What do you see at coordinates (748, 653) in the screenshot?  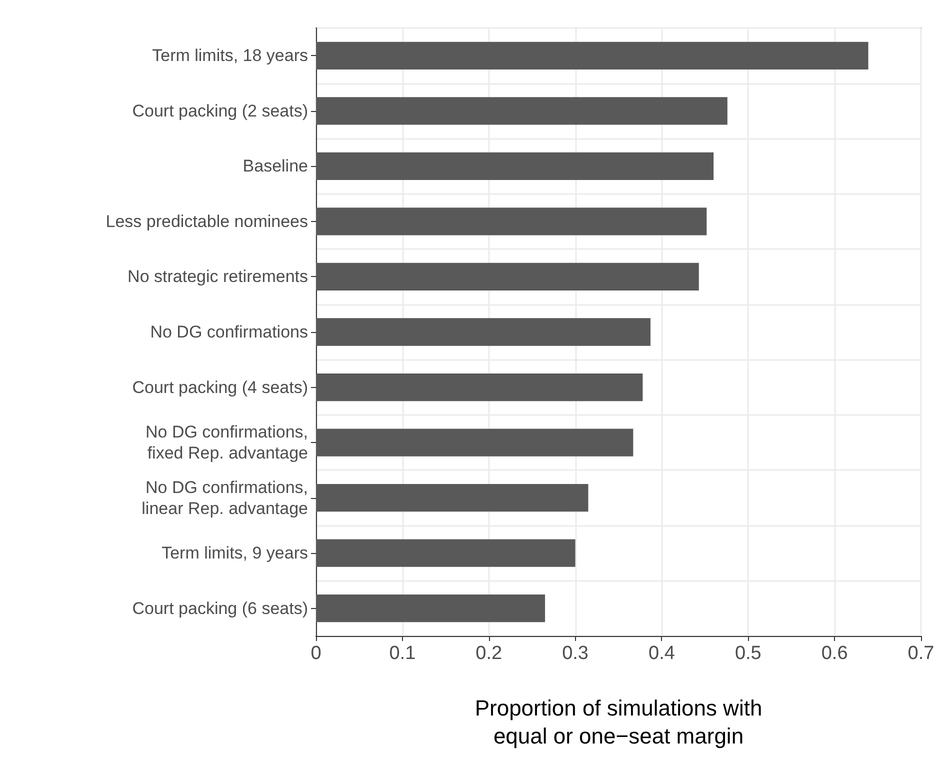 I see `x-tick-label: 0.5` at bounding box center [748, 653].